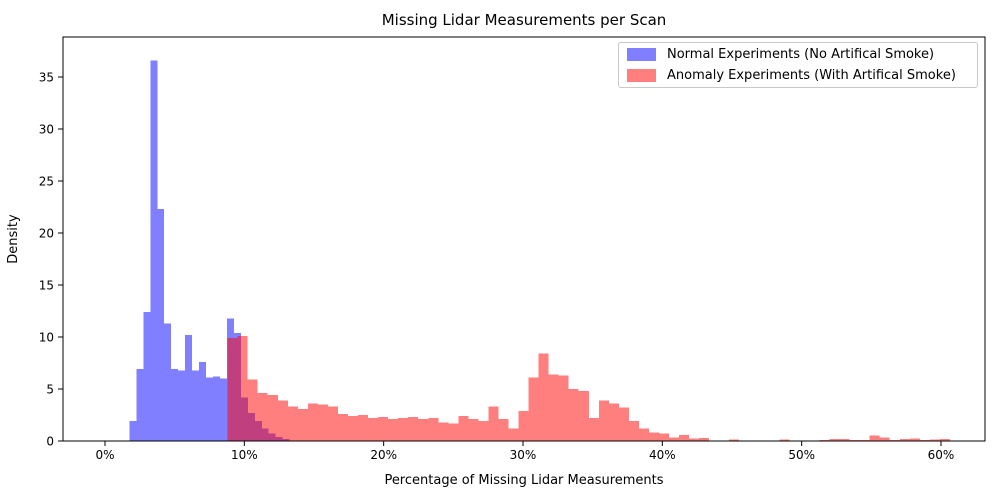 The image size is (1000, 500). I want to click on y-tick-label: 10, so click(46, 338).